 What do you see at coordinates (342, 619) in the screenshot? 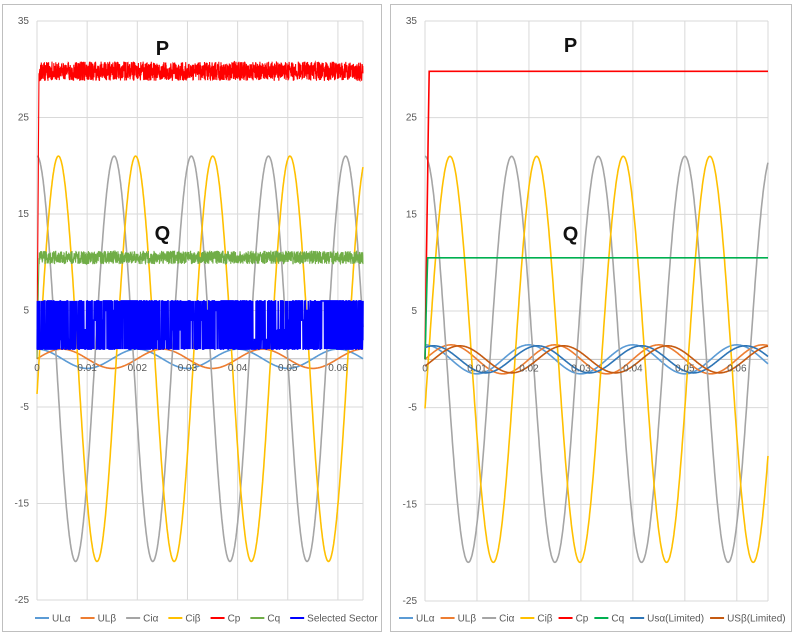
I see `legend-label: Selected Sector` at bounding box center [342, 619].